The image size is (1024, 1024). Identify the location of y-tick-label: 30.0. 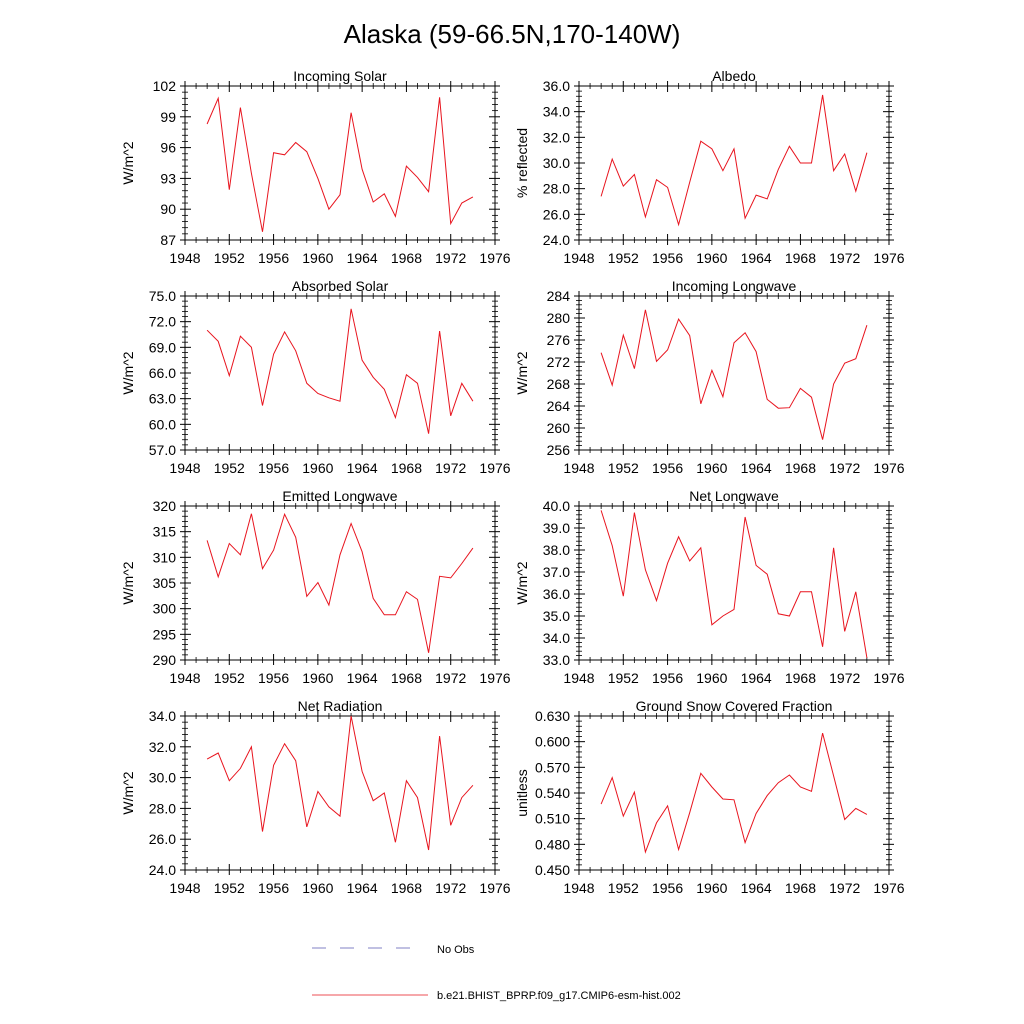
(556, 163).